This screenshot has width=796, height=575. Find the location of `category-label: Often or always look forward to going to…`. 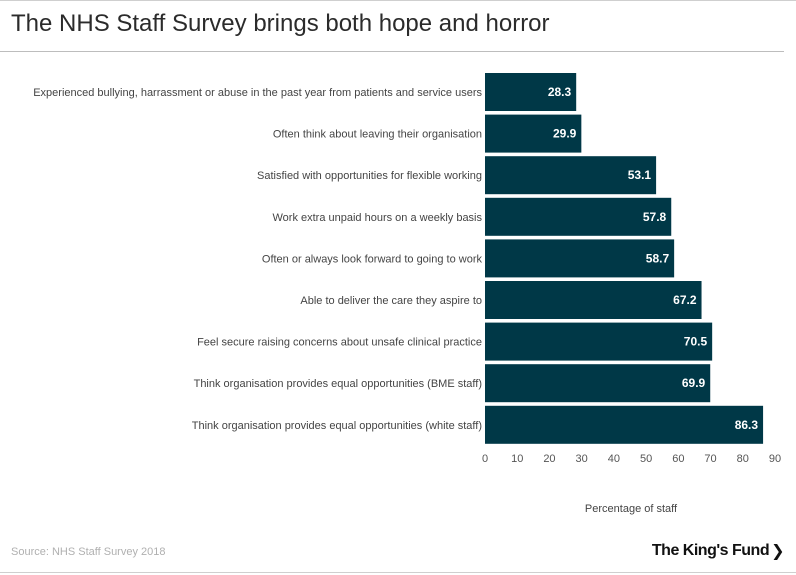

category-label: Often or always look forward to going to… is located at coordinates (372, 259).